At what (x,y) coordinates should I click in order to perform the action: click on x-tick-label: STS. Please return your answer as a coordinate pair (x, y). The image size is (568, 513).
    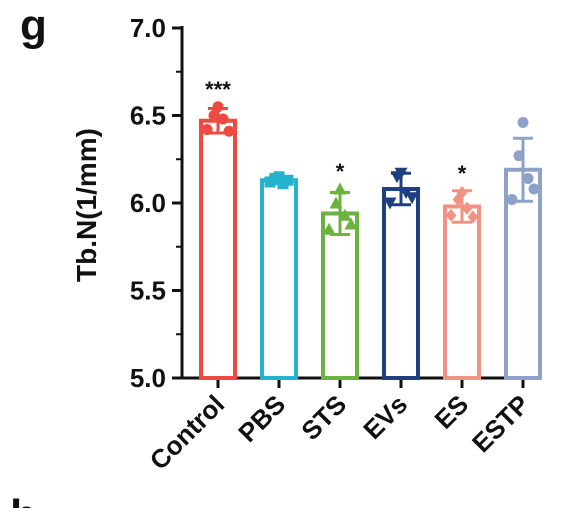
    Looking at the image, I should click on (323, 417).